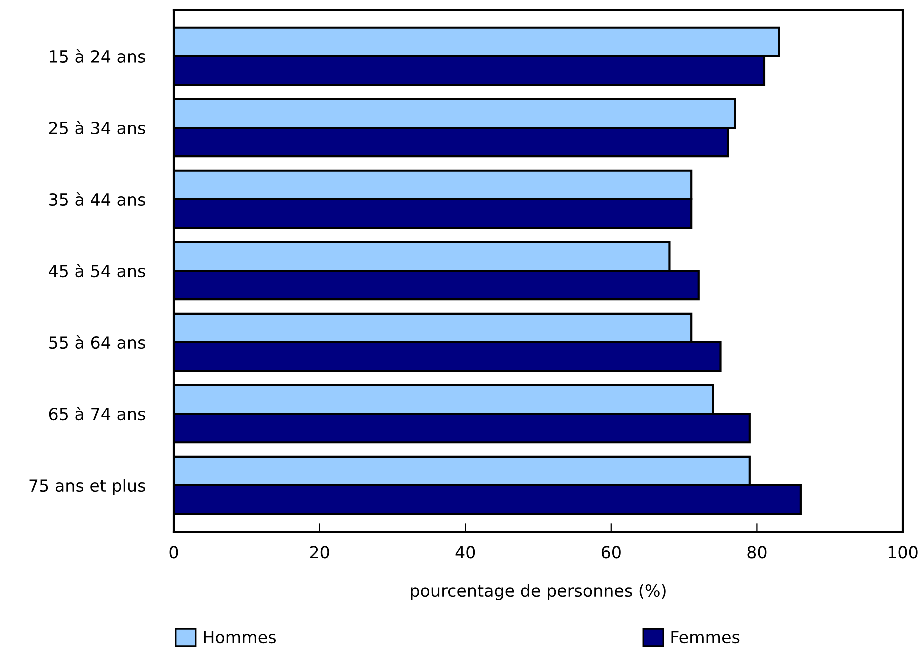 The width and height of the screenshot is (922, 651). I want to click on y-tick-label: 65 à 74 ans, so click(97, 414).